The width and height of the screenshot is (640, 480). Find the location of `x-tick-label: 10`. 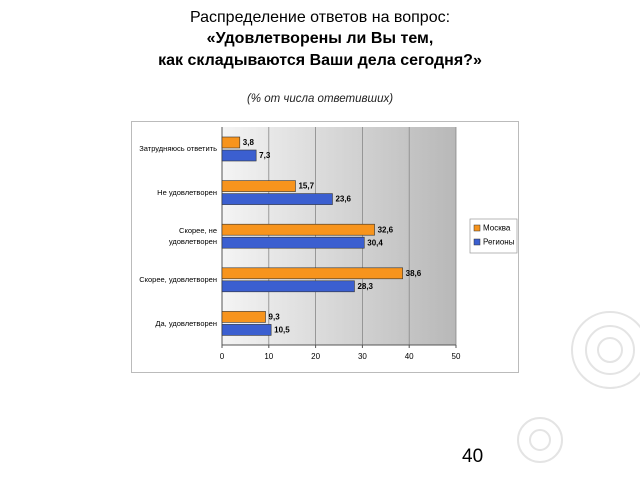

x-tick-label: 10 is located at coordinates (268, 356).